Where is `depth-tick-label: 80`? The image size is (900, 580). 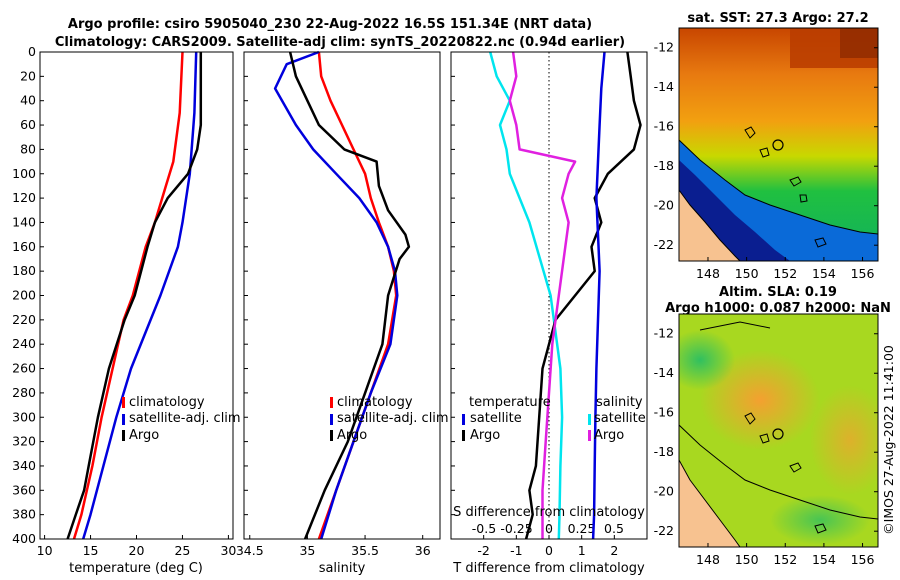
depth-tick-label: 80 is located at coordinates (28, 148).